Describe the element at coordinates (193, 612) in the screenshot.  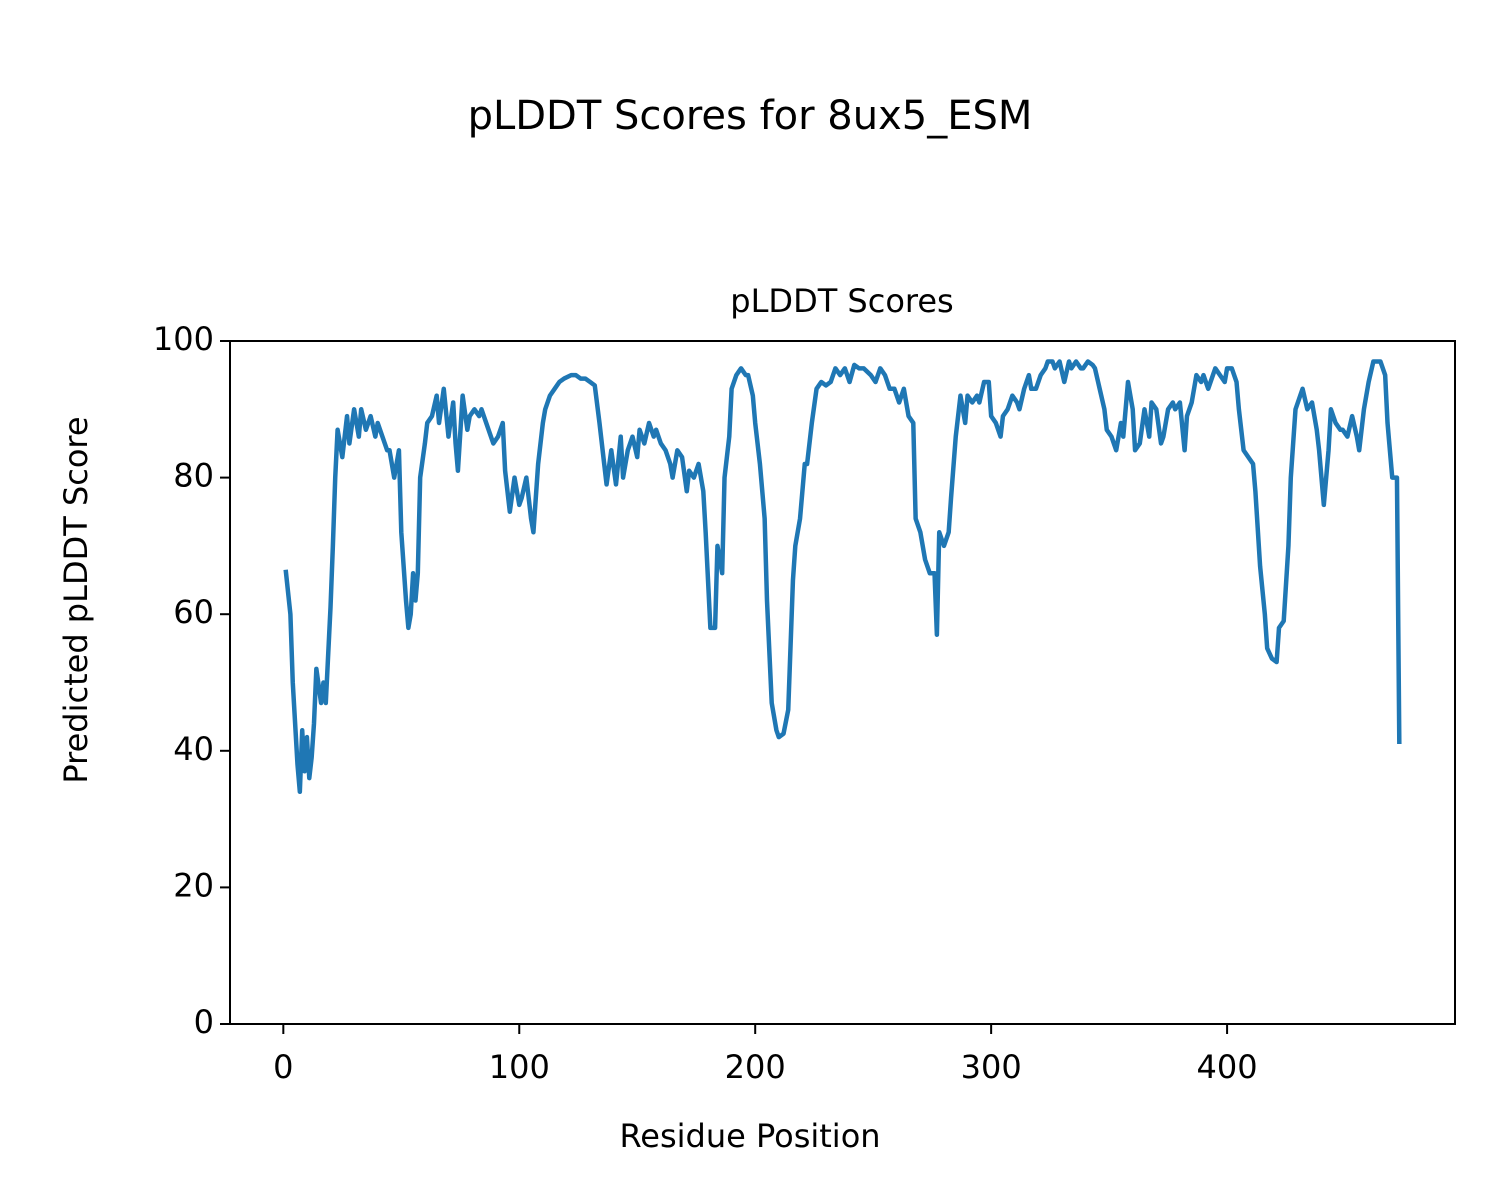
I see `y-tick-label: 60` at that location.